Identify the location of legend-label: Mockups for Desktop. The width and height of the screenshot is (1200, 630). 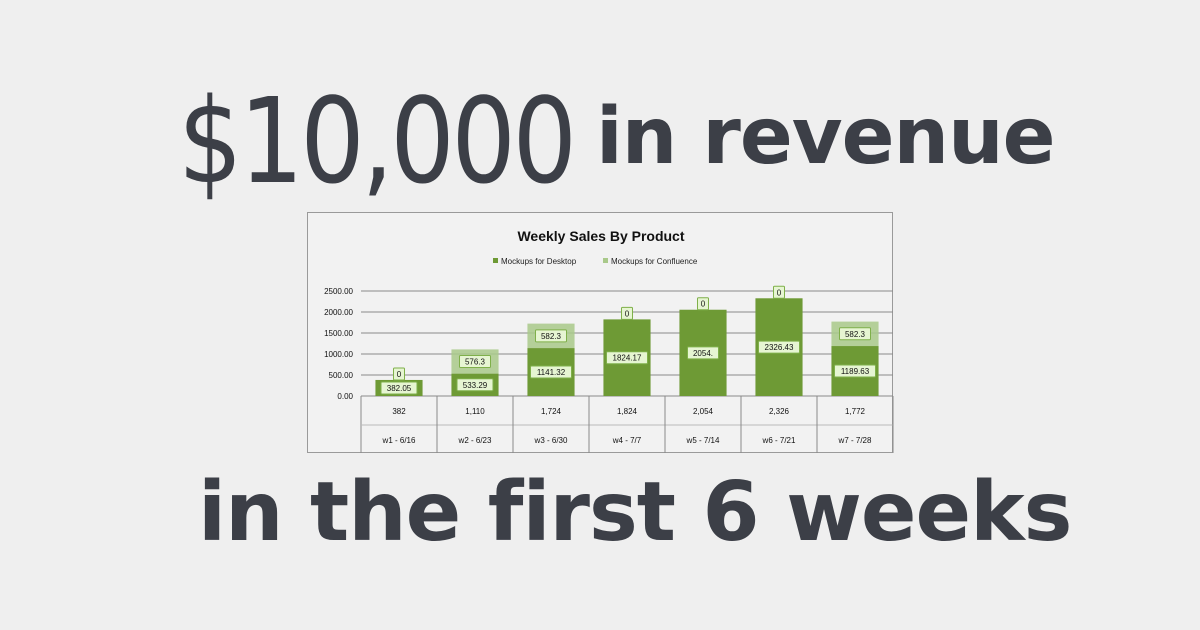
(539, 261).